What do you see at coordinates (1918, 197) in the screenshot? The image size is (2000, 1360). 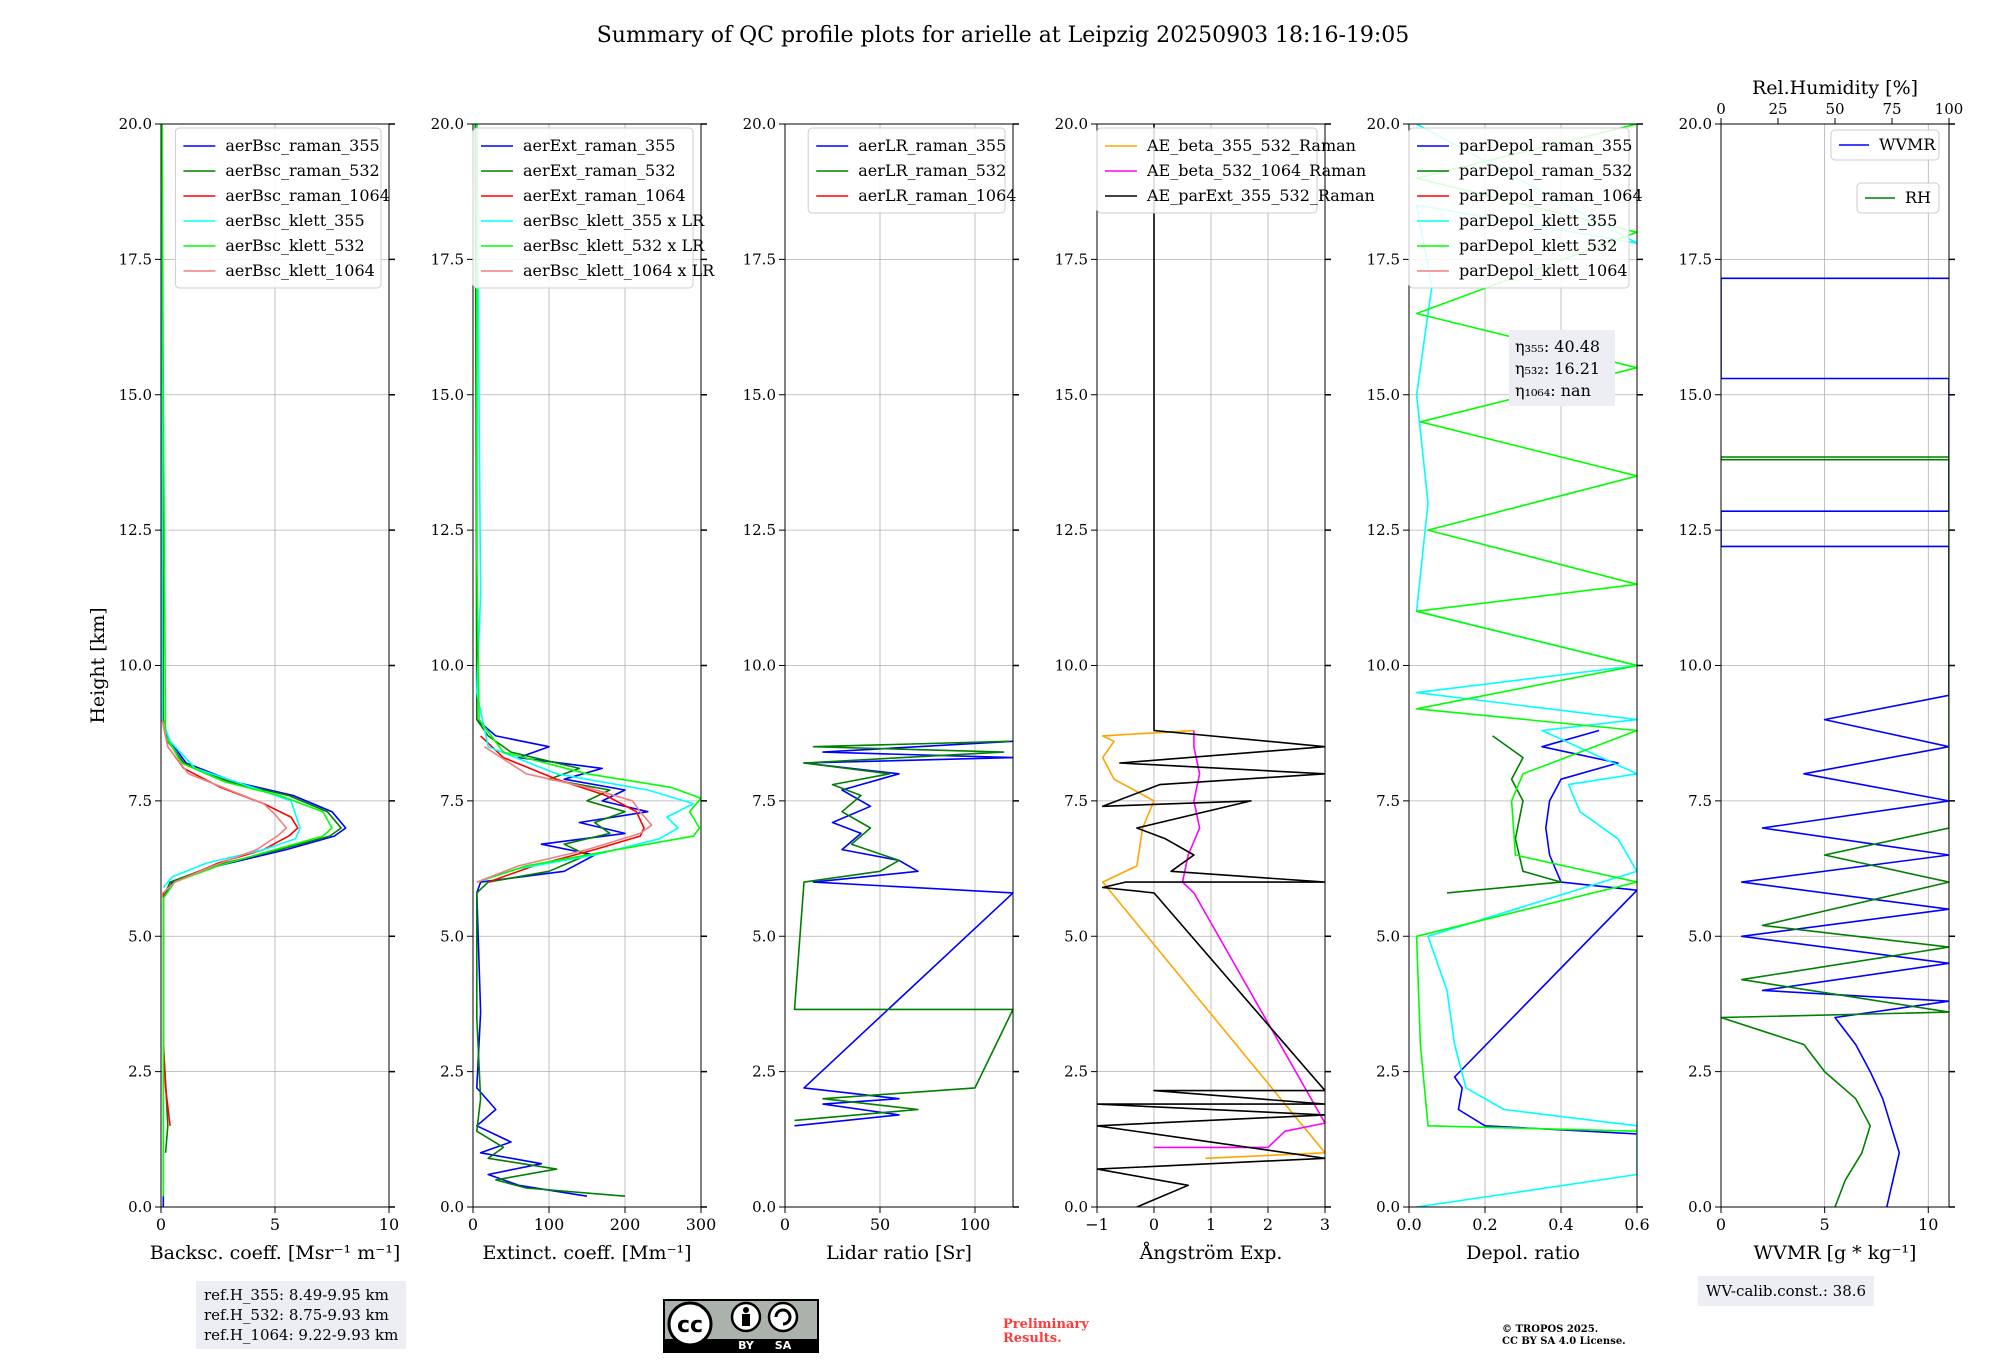 I see `legend-label-wv-1: RH` at bounding box center [1918, 197].